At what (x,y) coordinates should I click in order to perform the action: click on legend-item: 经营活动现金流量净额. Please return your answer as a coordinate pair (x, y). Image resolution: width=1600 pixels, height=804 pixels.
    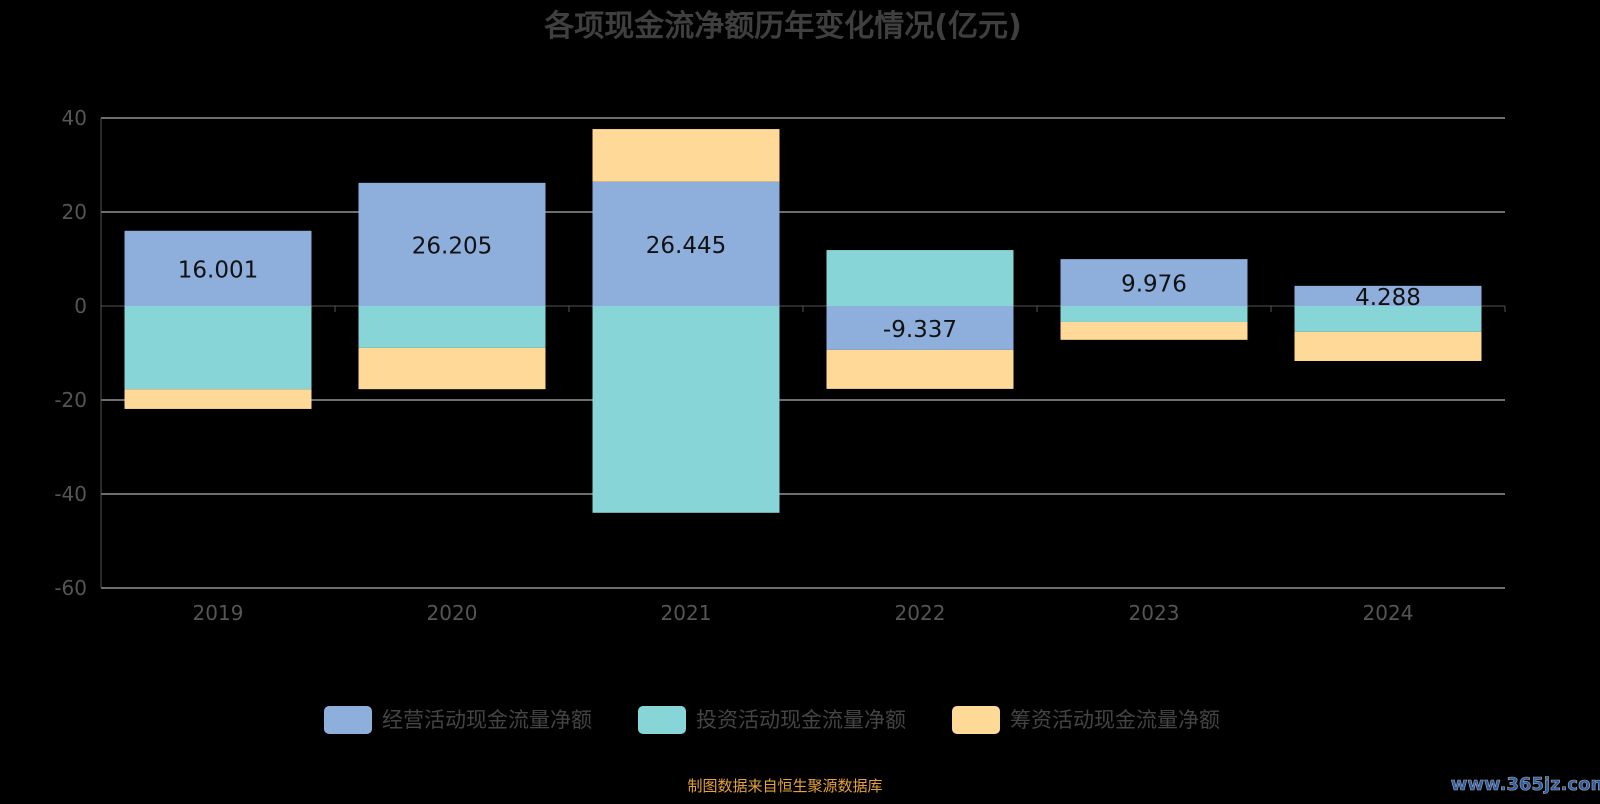
    Looking at the image, I should click on (458, 720).